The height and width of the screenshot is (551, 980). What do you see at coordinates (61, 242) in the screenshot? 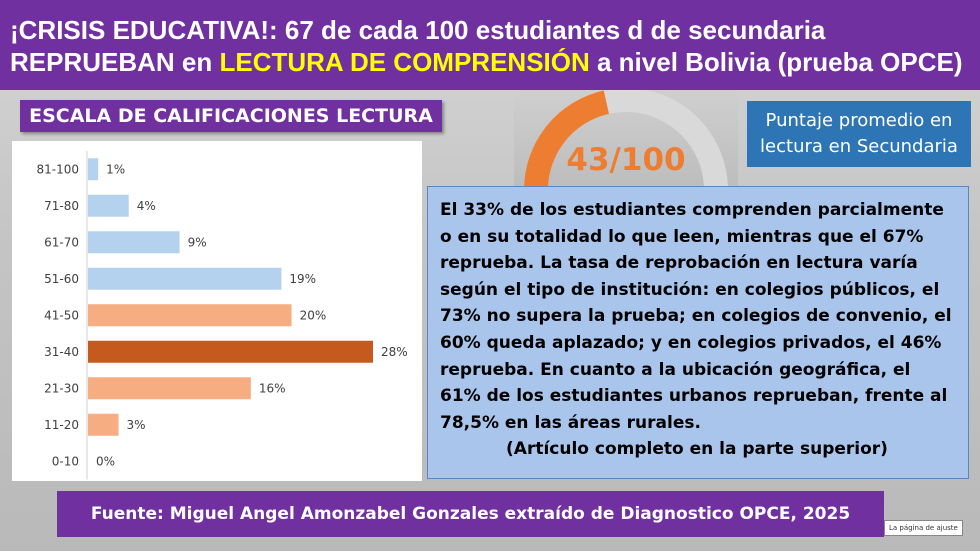
I see `category-label: 61-70` at bounding box center [61, 242].